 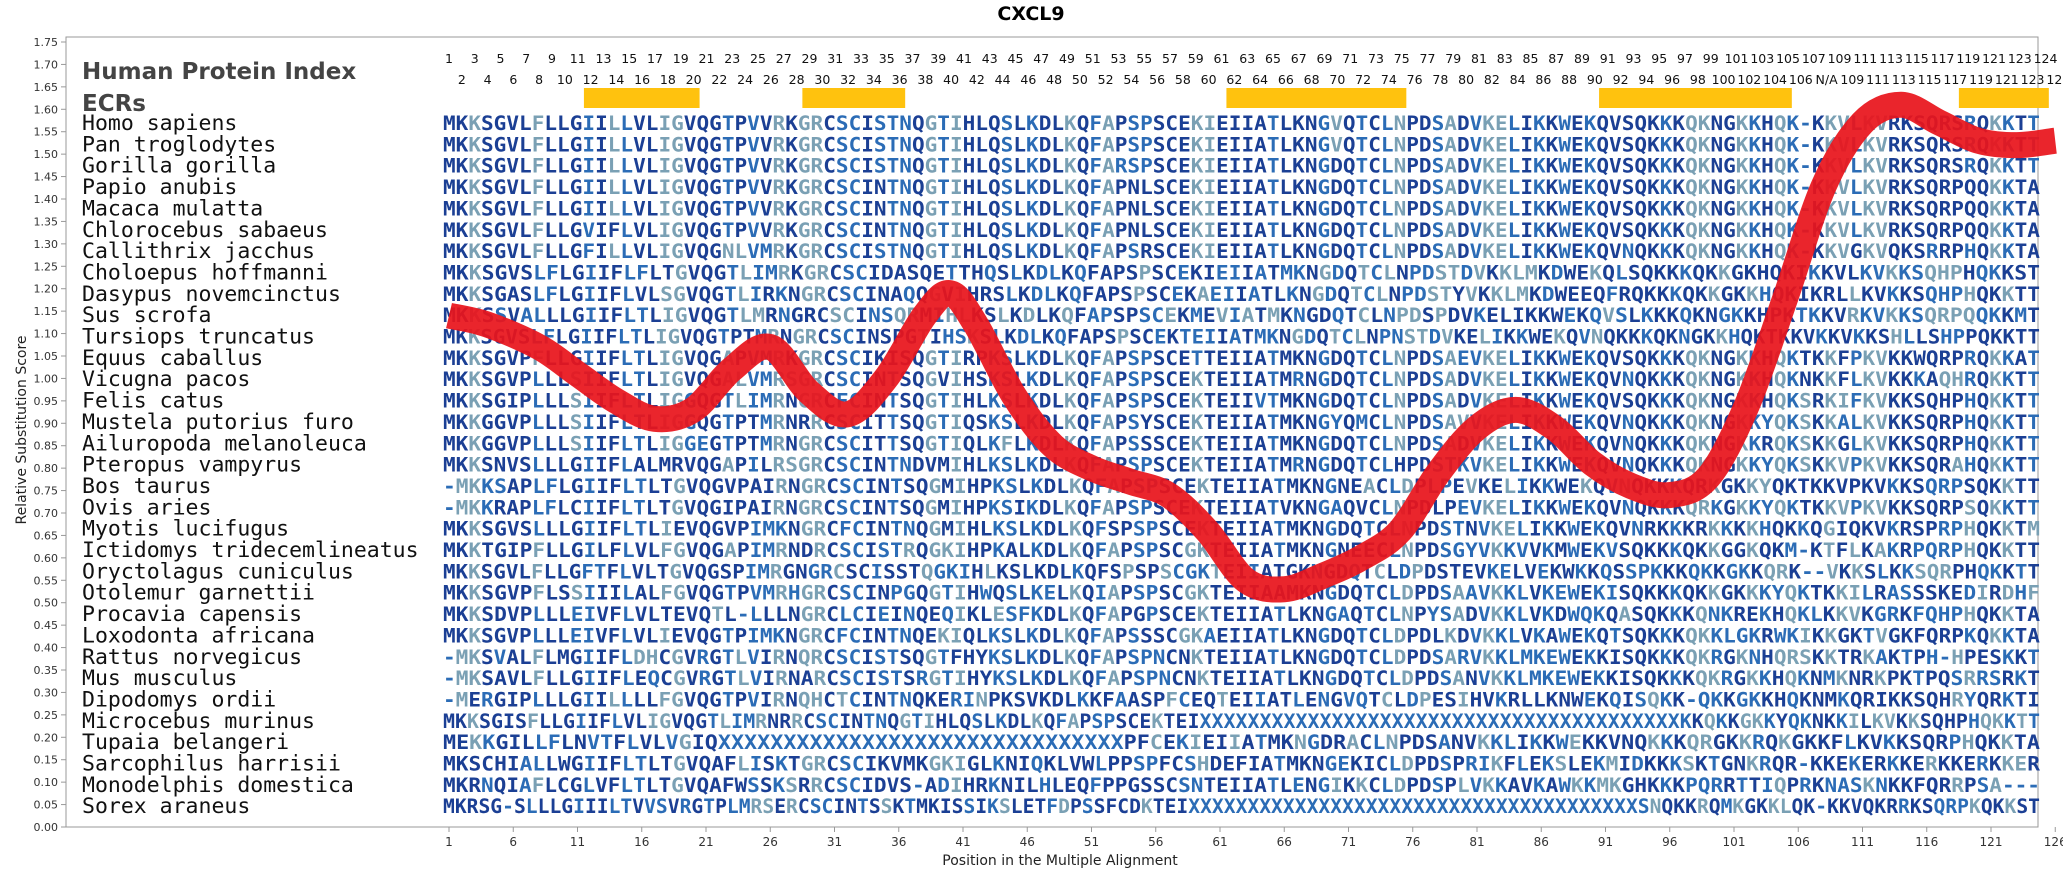 I want to click on column-number-odd: 81, so click(x=1479, y=58).